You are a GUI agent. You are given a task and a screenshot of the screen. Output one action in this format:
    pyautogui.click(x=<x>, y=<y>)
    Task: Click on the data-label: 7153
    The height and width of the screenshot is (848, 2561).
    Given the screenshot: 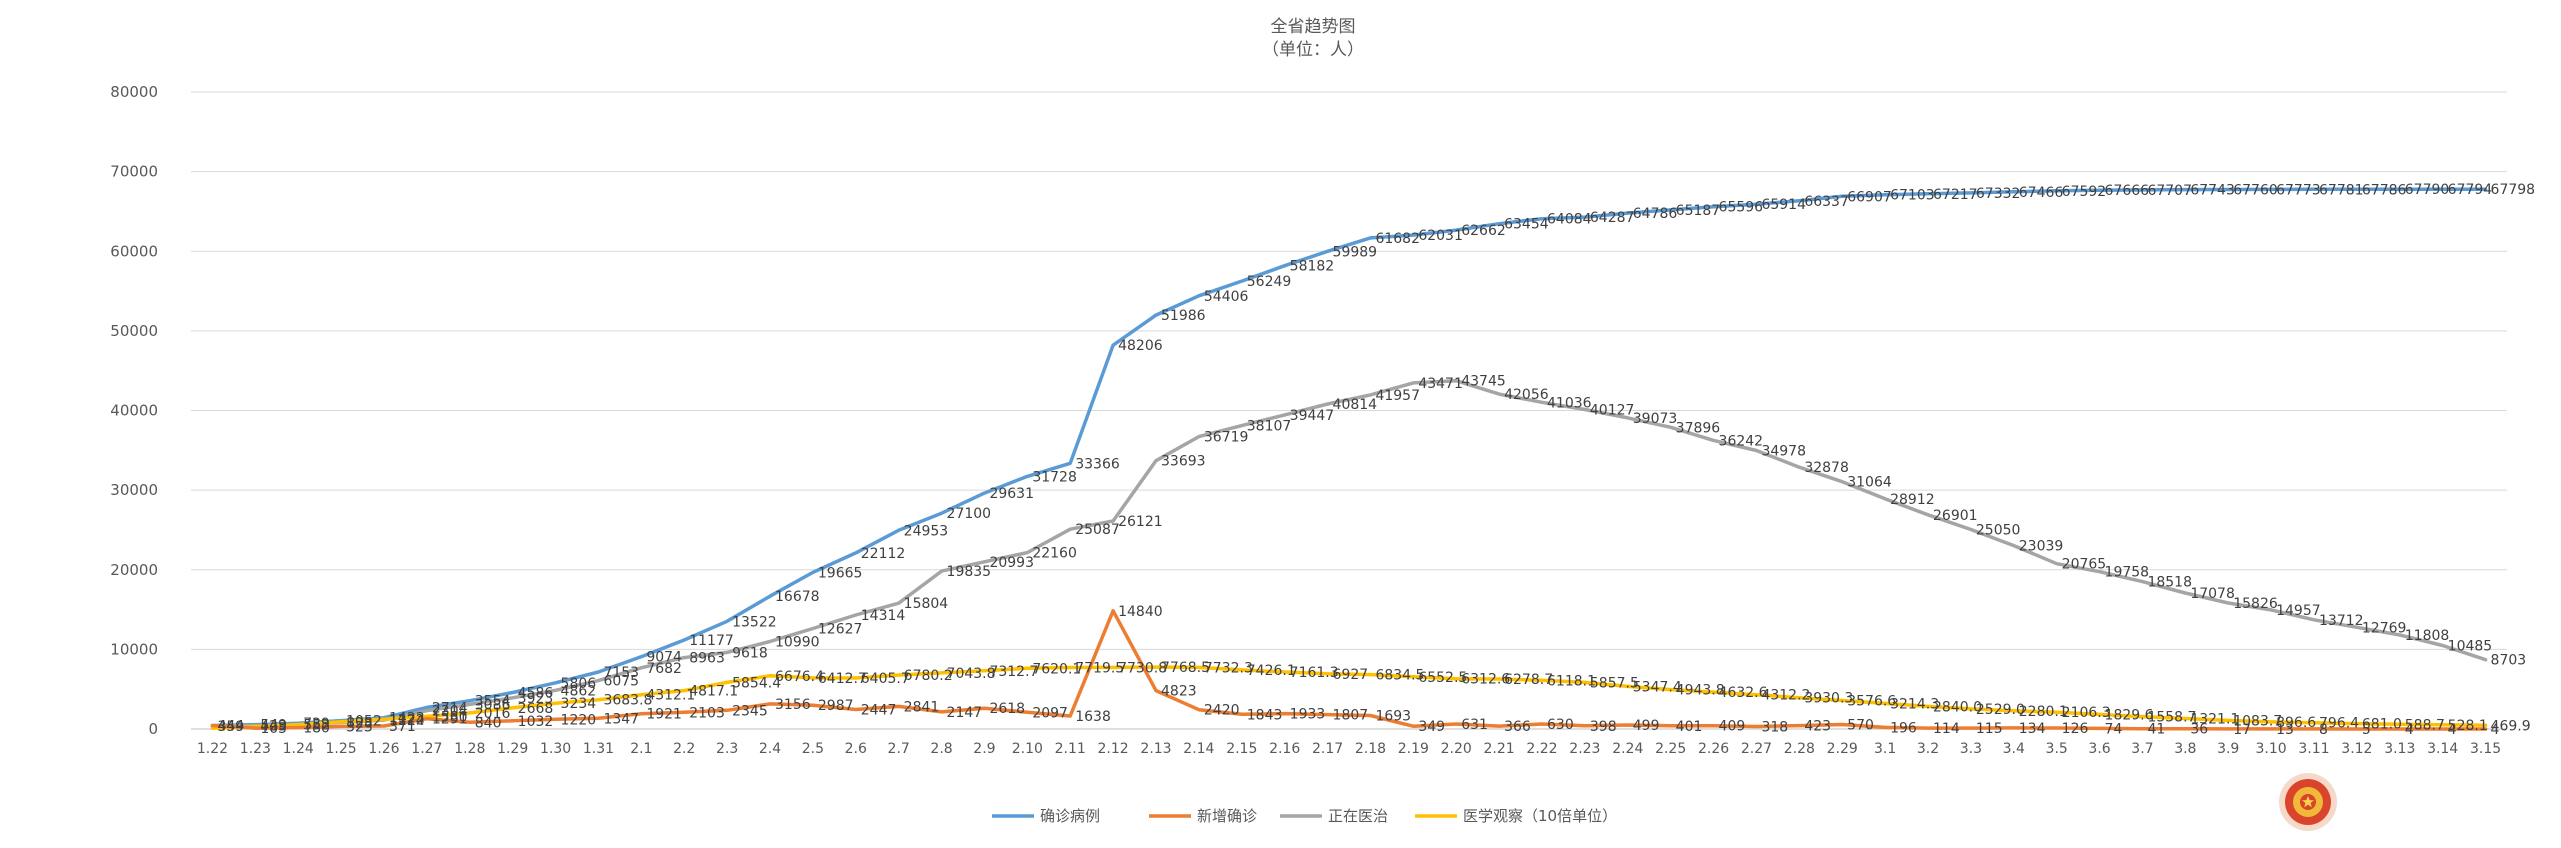 What is the action you would take?
    pyautogui.click(x=621, y=673)
    